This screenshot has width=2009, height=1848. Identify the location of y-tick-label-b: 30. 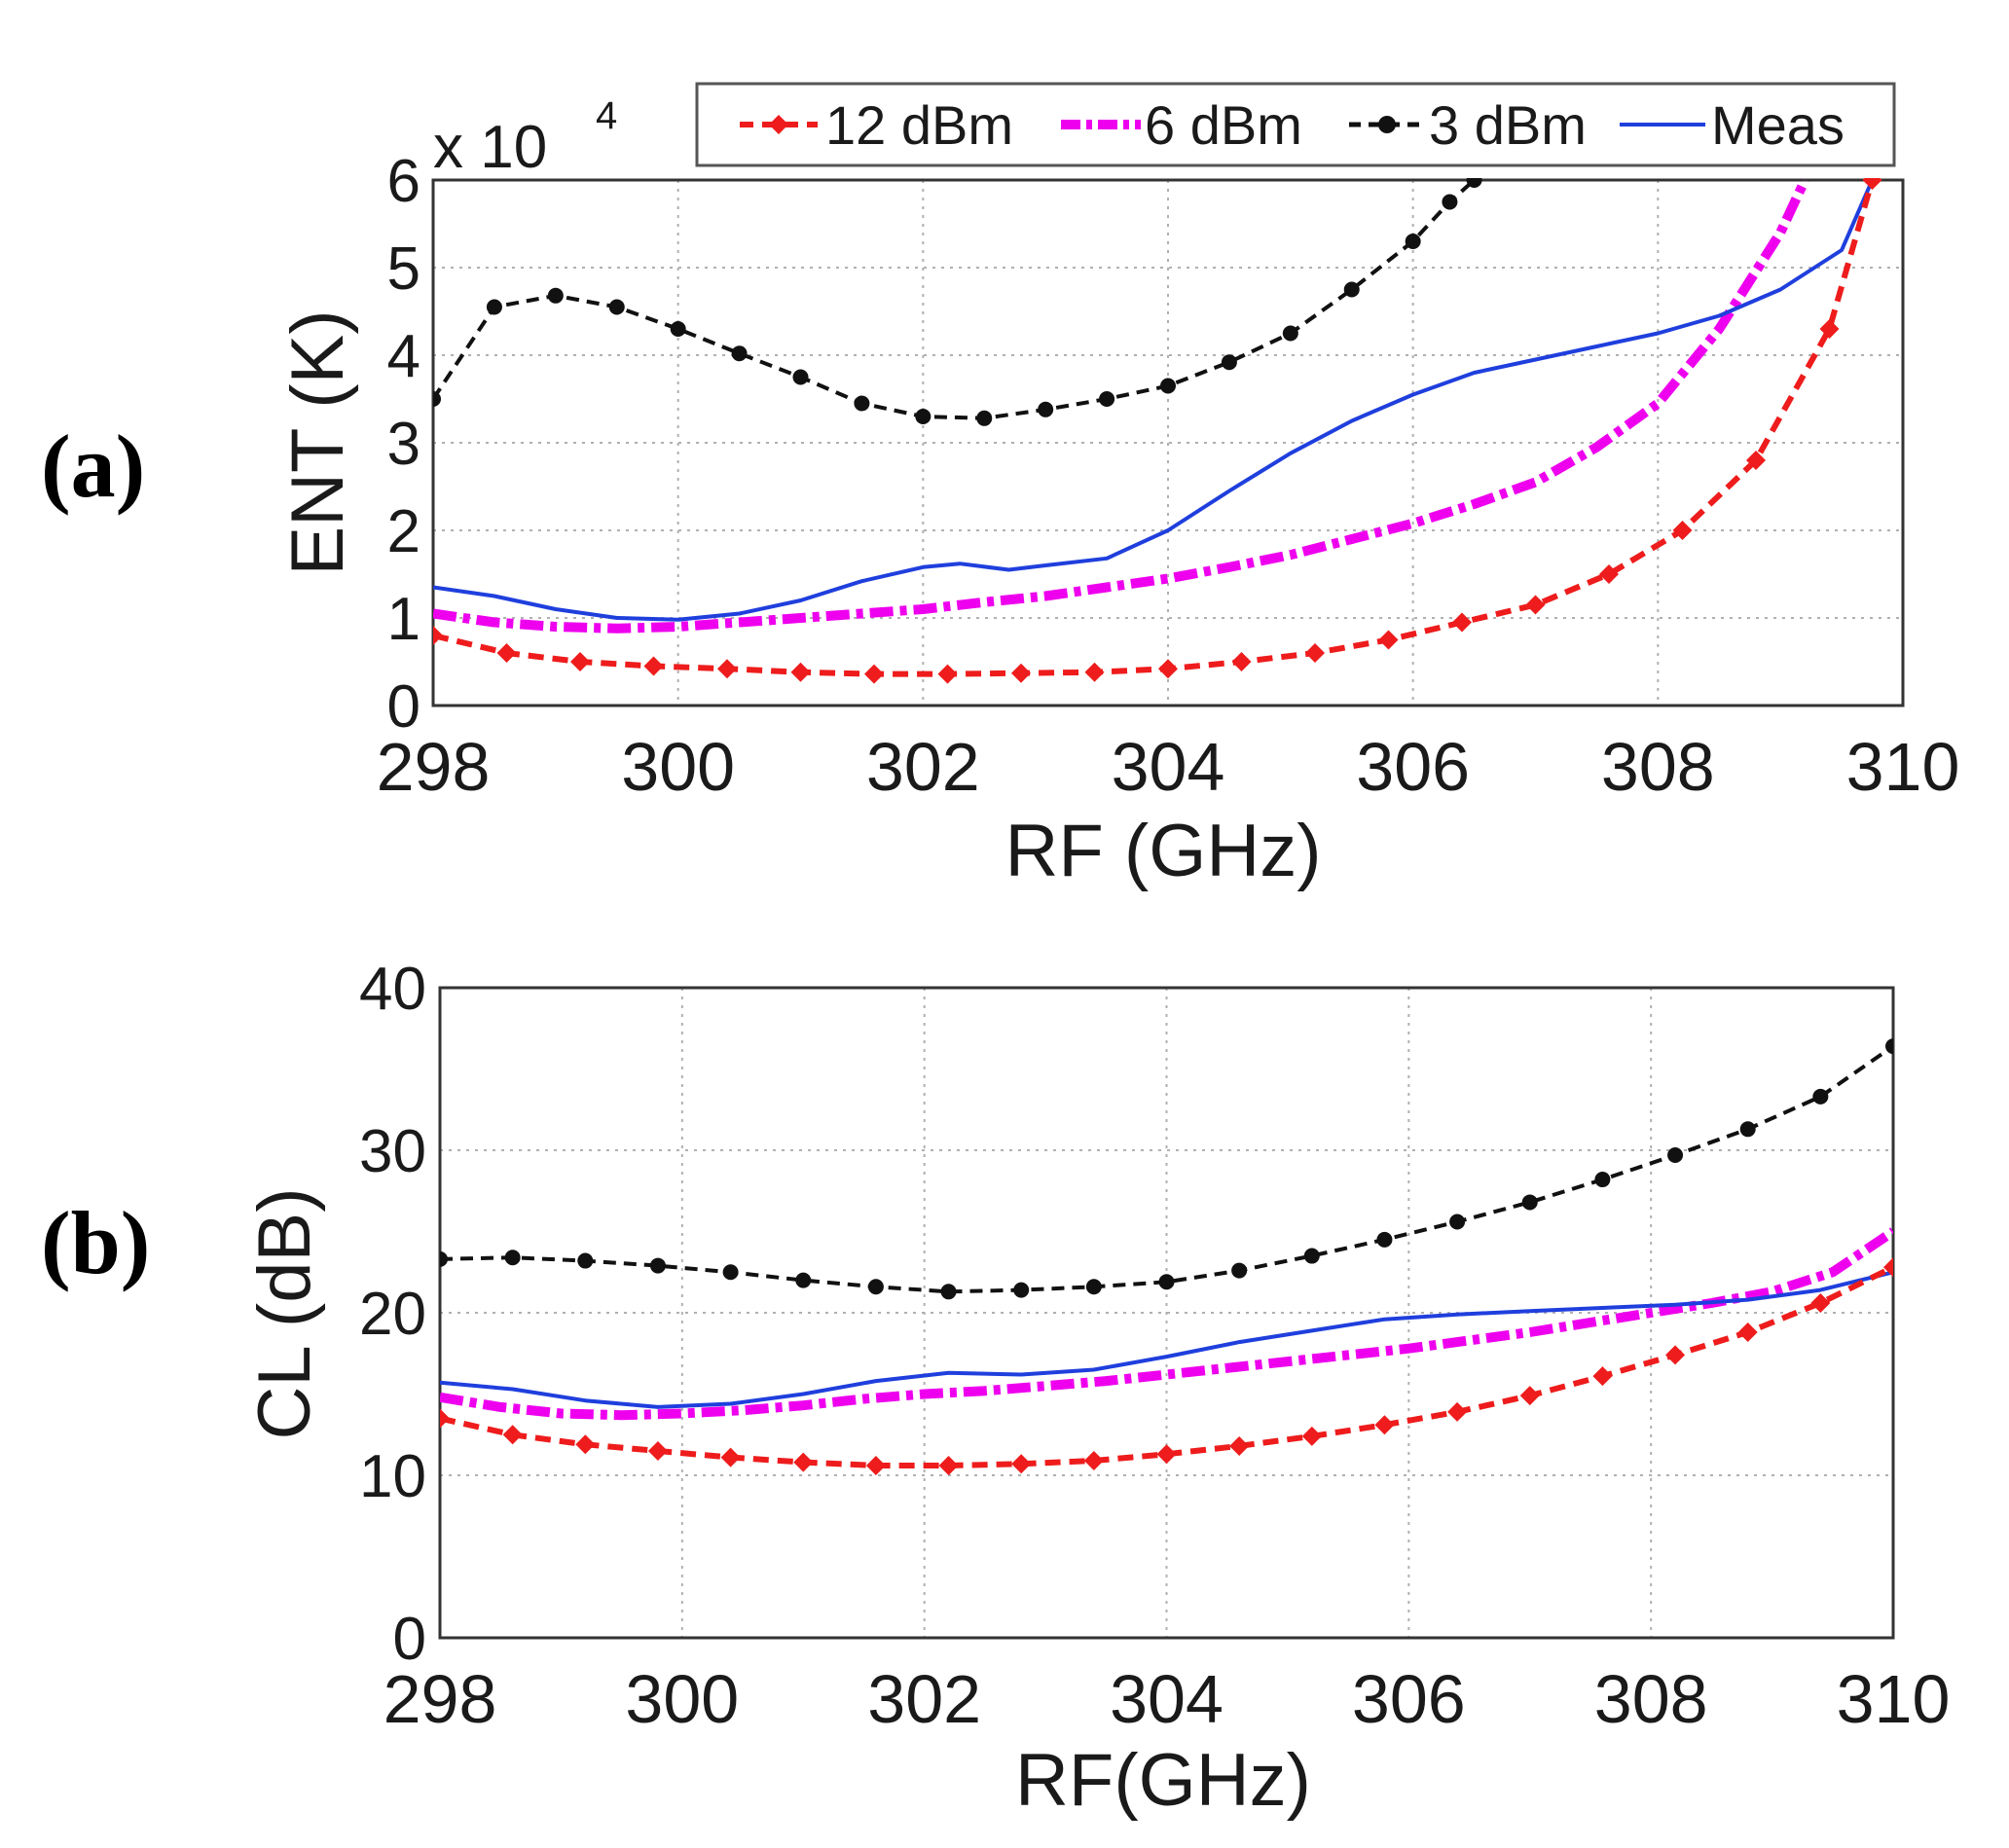
(392, 1151).